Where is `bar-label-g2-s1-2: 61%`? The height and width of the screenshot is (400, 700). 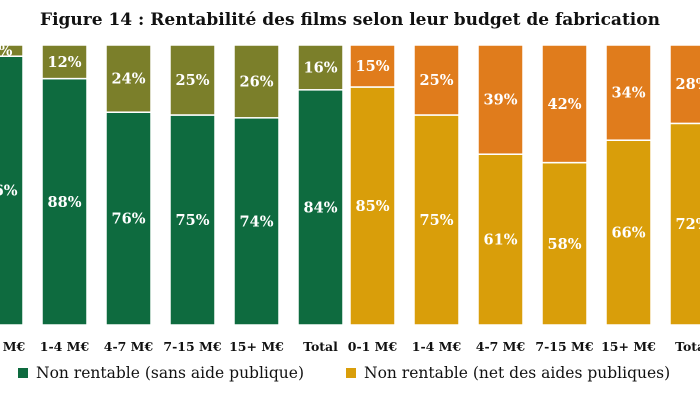
bar-label-g2-s1-2: 61% is located at coordinates (501, 240).